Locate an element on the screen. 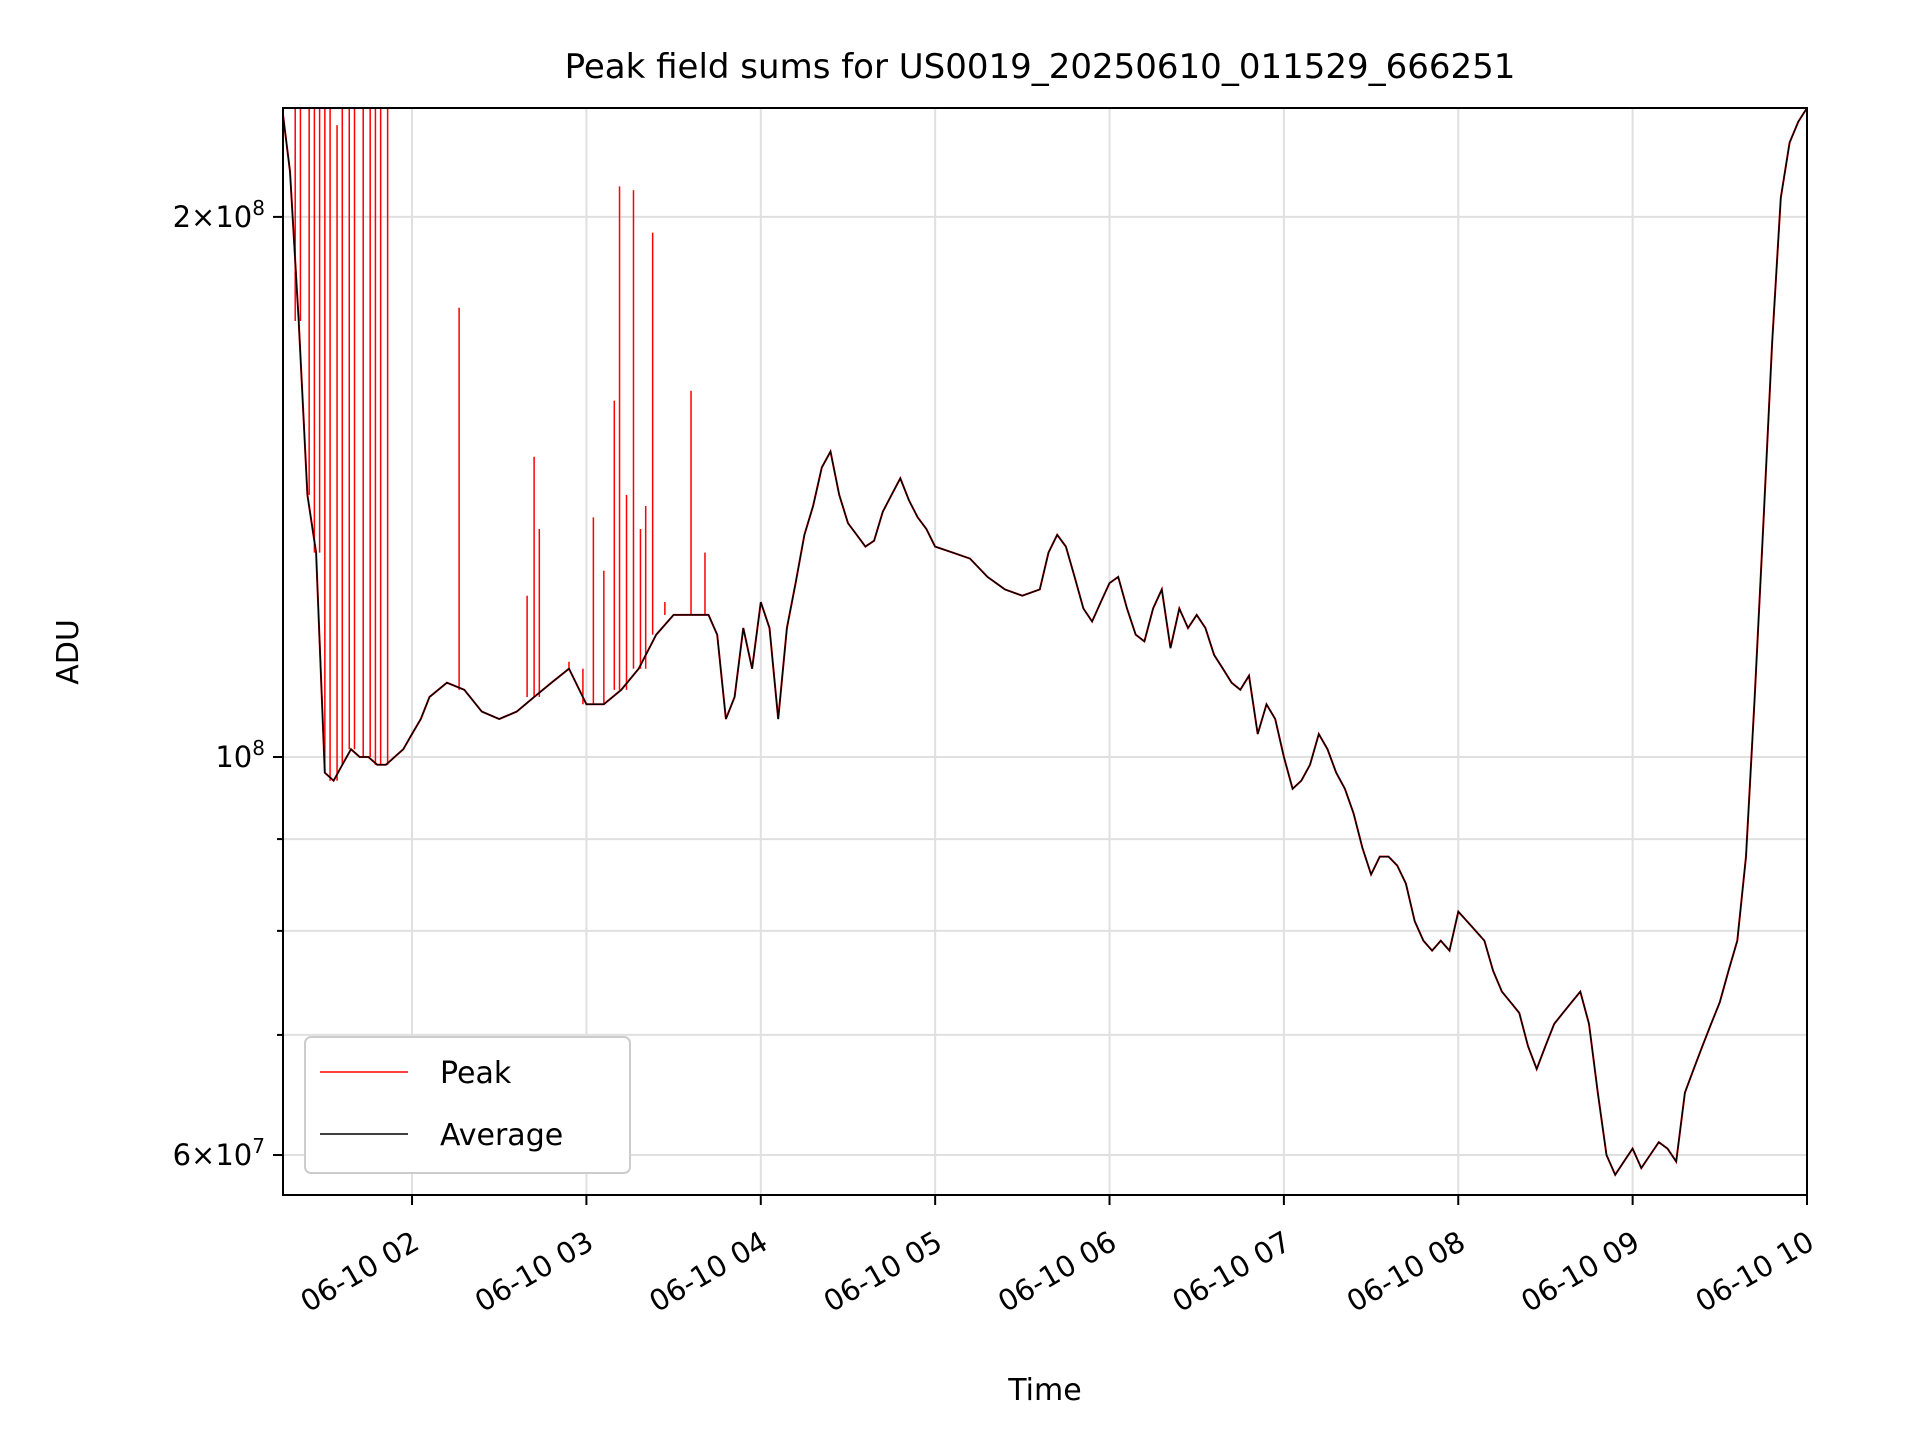 This screenshot has width=1920, height=1440. y-tick-label: 108 is located at coordinates (240, 755).